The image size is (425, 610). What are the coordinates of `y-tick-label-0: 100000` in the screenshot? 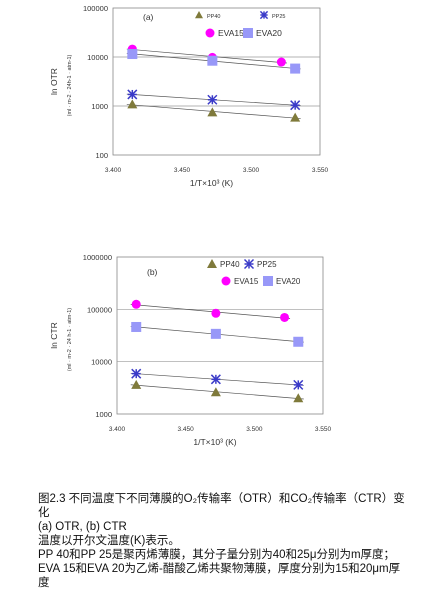 It's located at (95, 8).